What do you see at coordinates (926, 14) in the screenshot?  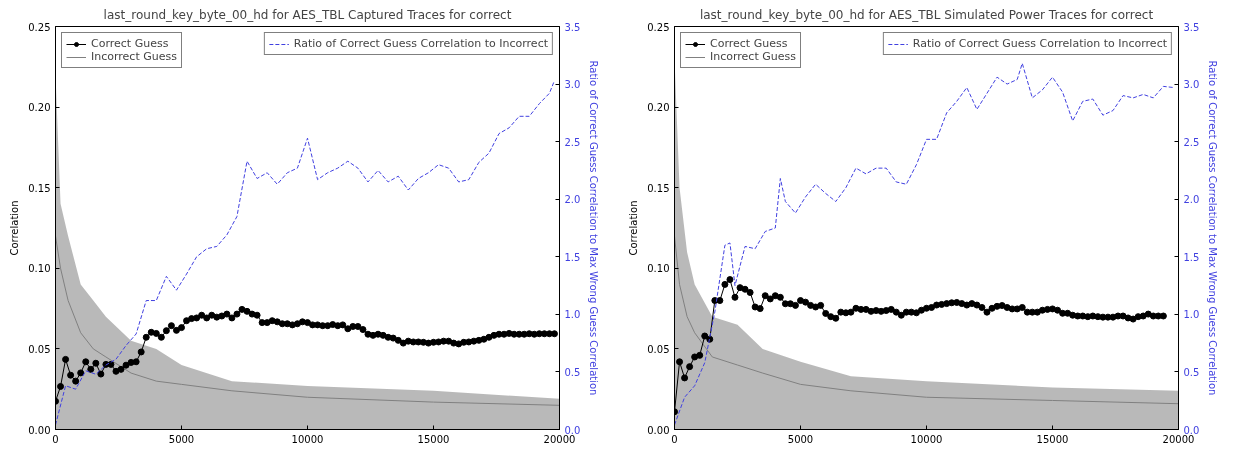 I see `chart-title: last_round_key_byte_00_hd for AES_TBL Simulated Power Traces for correct` at bounding box center [926, 14].